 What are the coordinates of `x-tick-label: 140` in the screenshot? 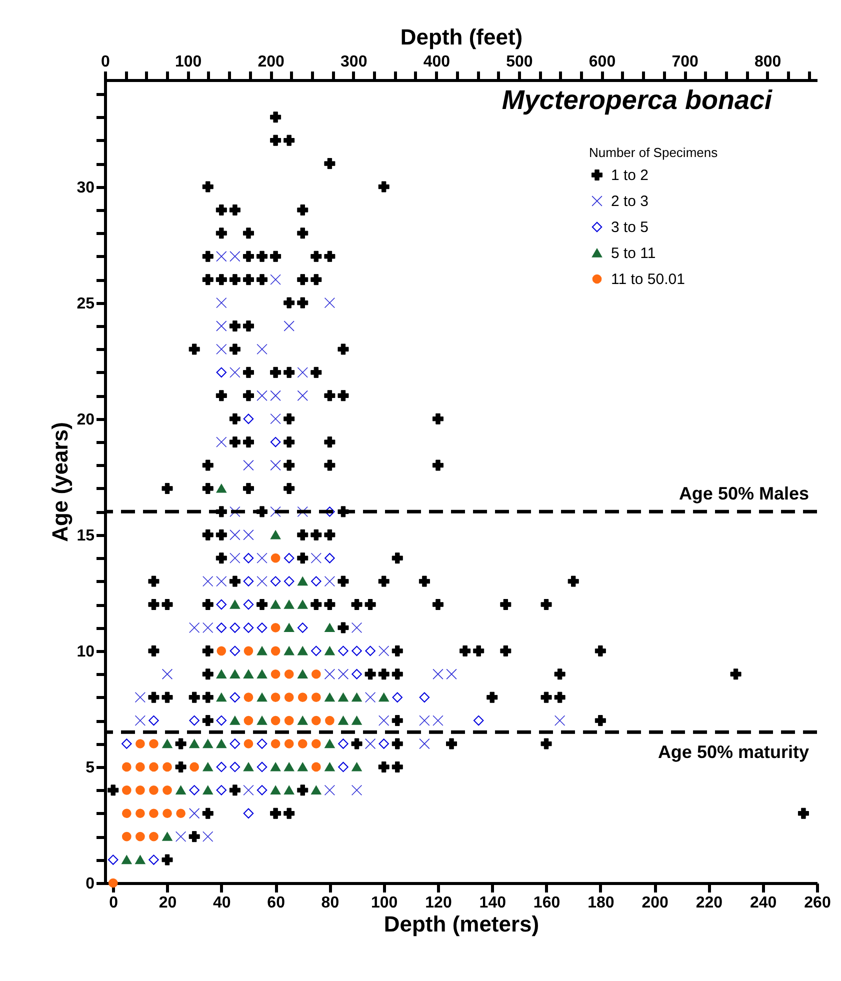 It's located at (492, 903).